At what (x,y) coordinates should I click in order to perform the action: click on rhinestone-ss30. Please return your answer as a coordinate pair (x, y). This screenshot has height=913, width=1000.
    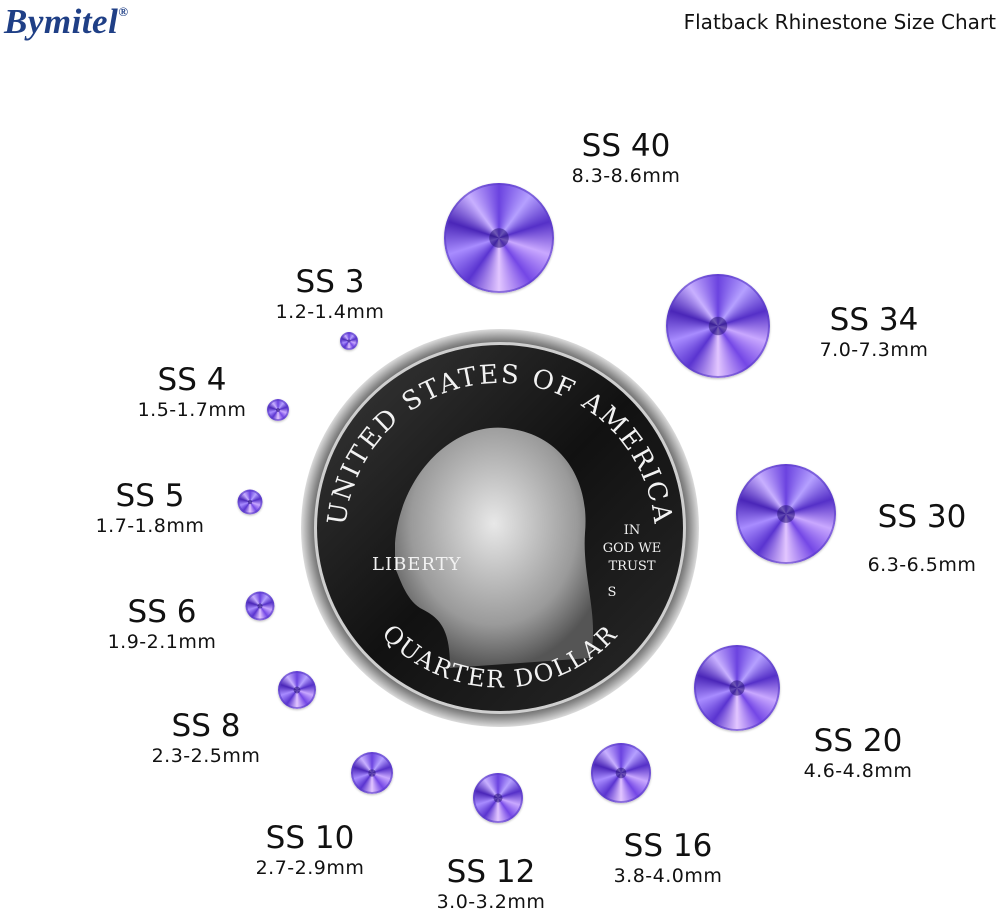
    Looking at the image, I should click on (786, 514).